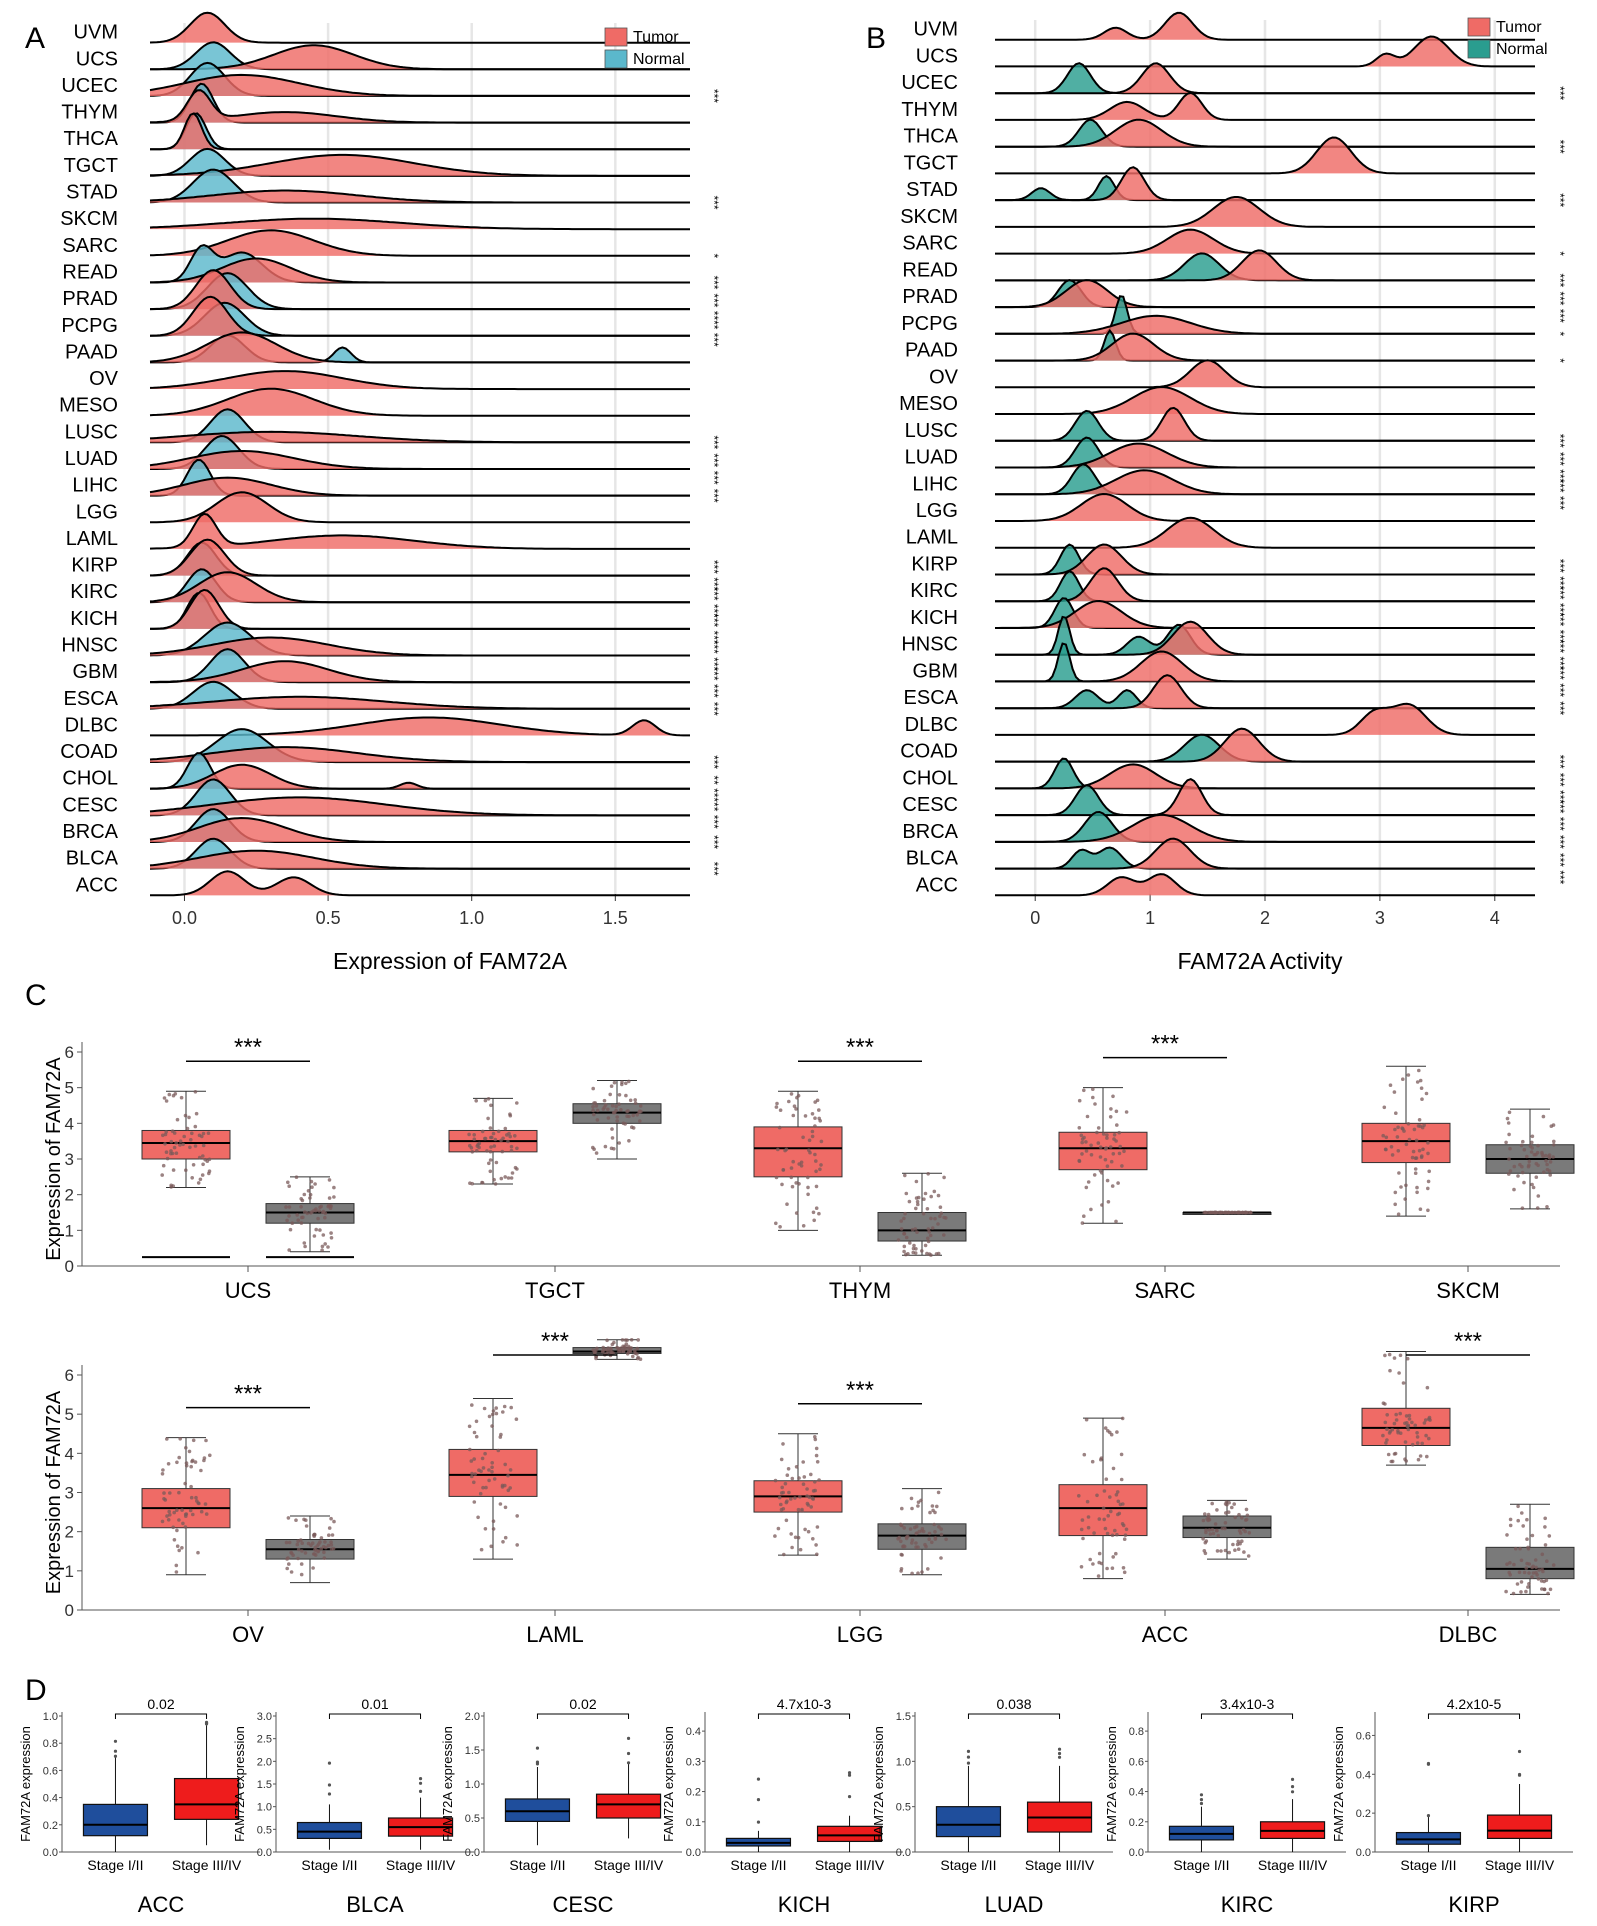  What do you see at coordinates (472, 1785) in the screenshot?
I see `y-tick-label: 1.0` at bounding box center [472, 1785].